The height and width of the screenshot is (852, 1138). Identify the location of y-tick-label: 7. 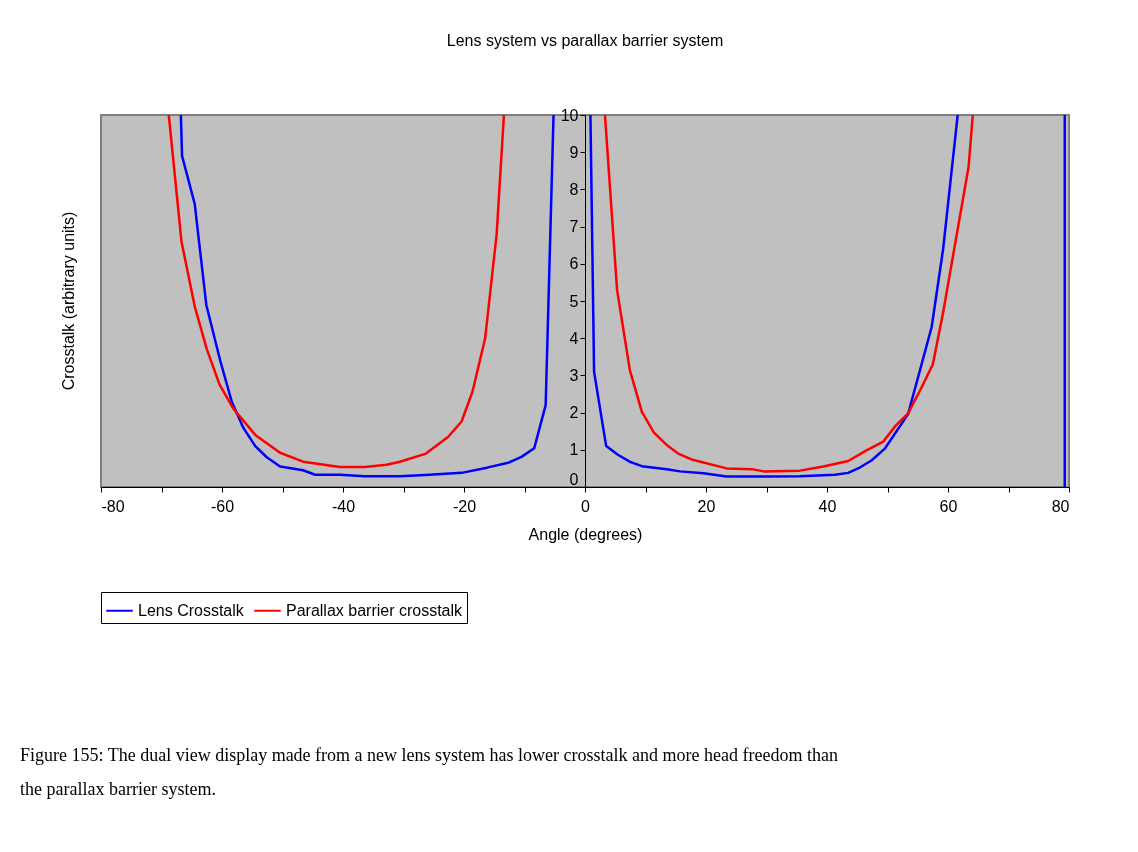
(574, 227).